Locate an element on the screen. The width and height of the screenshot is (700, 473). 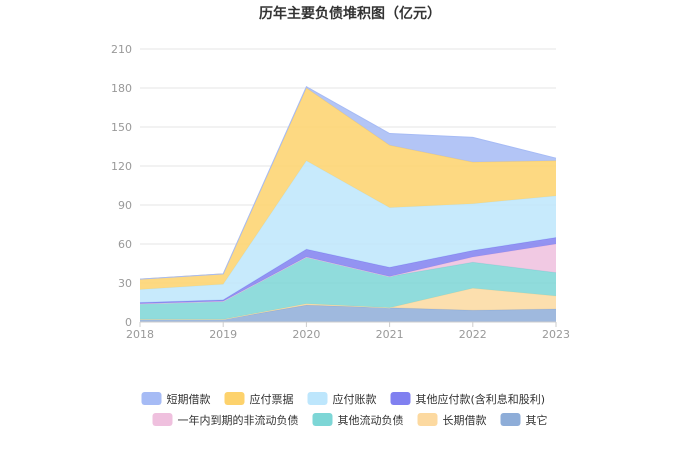
legend-label: 长期借款 is located at coordinates (465, 420).